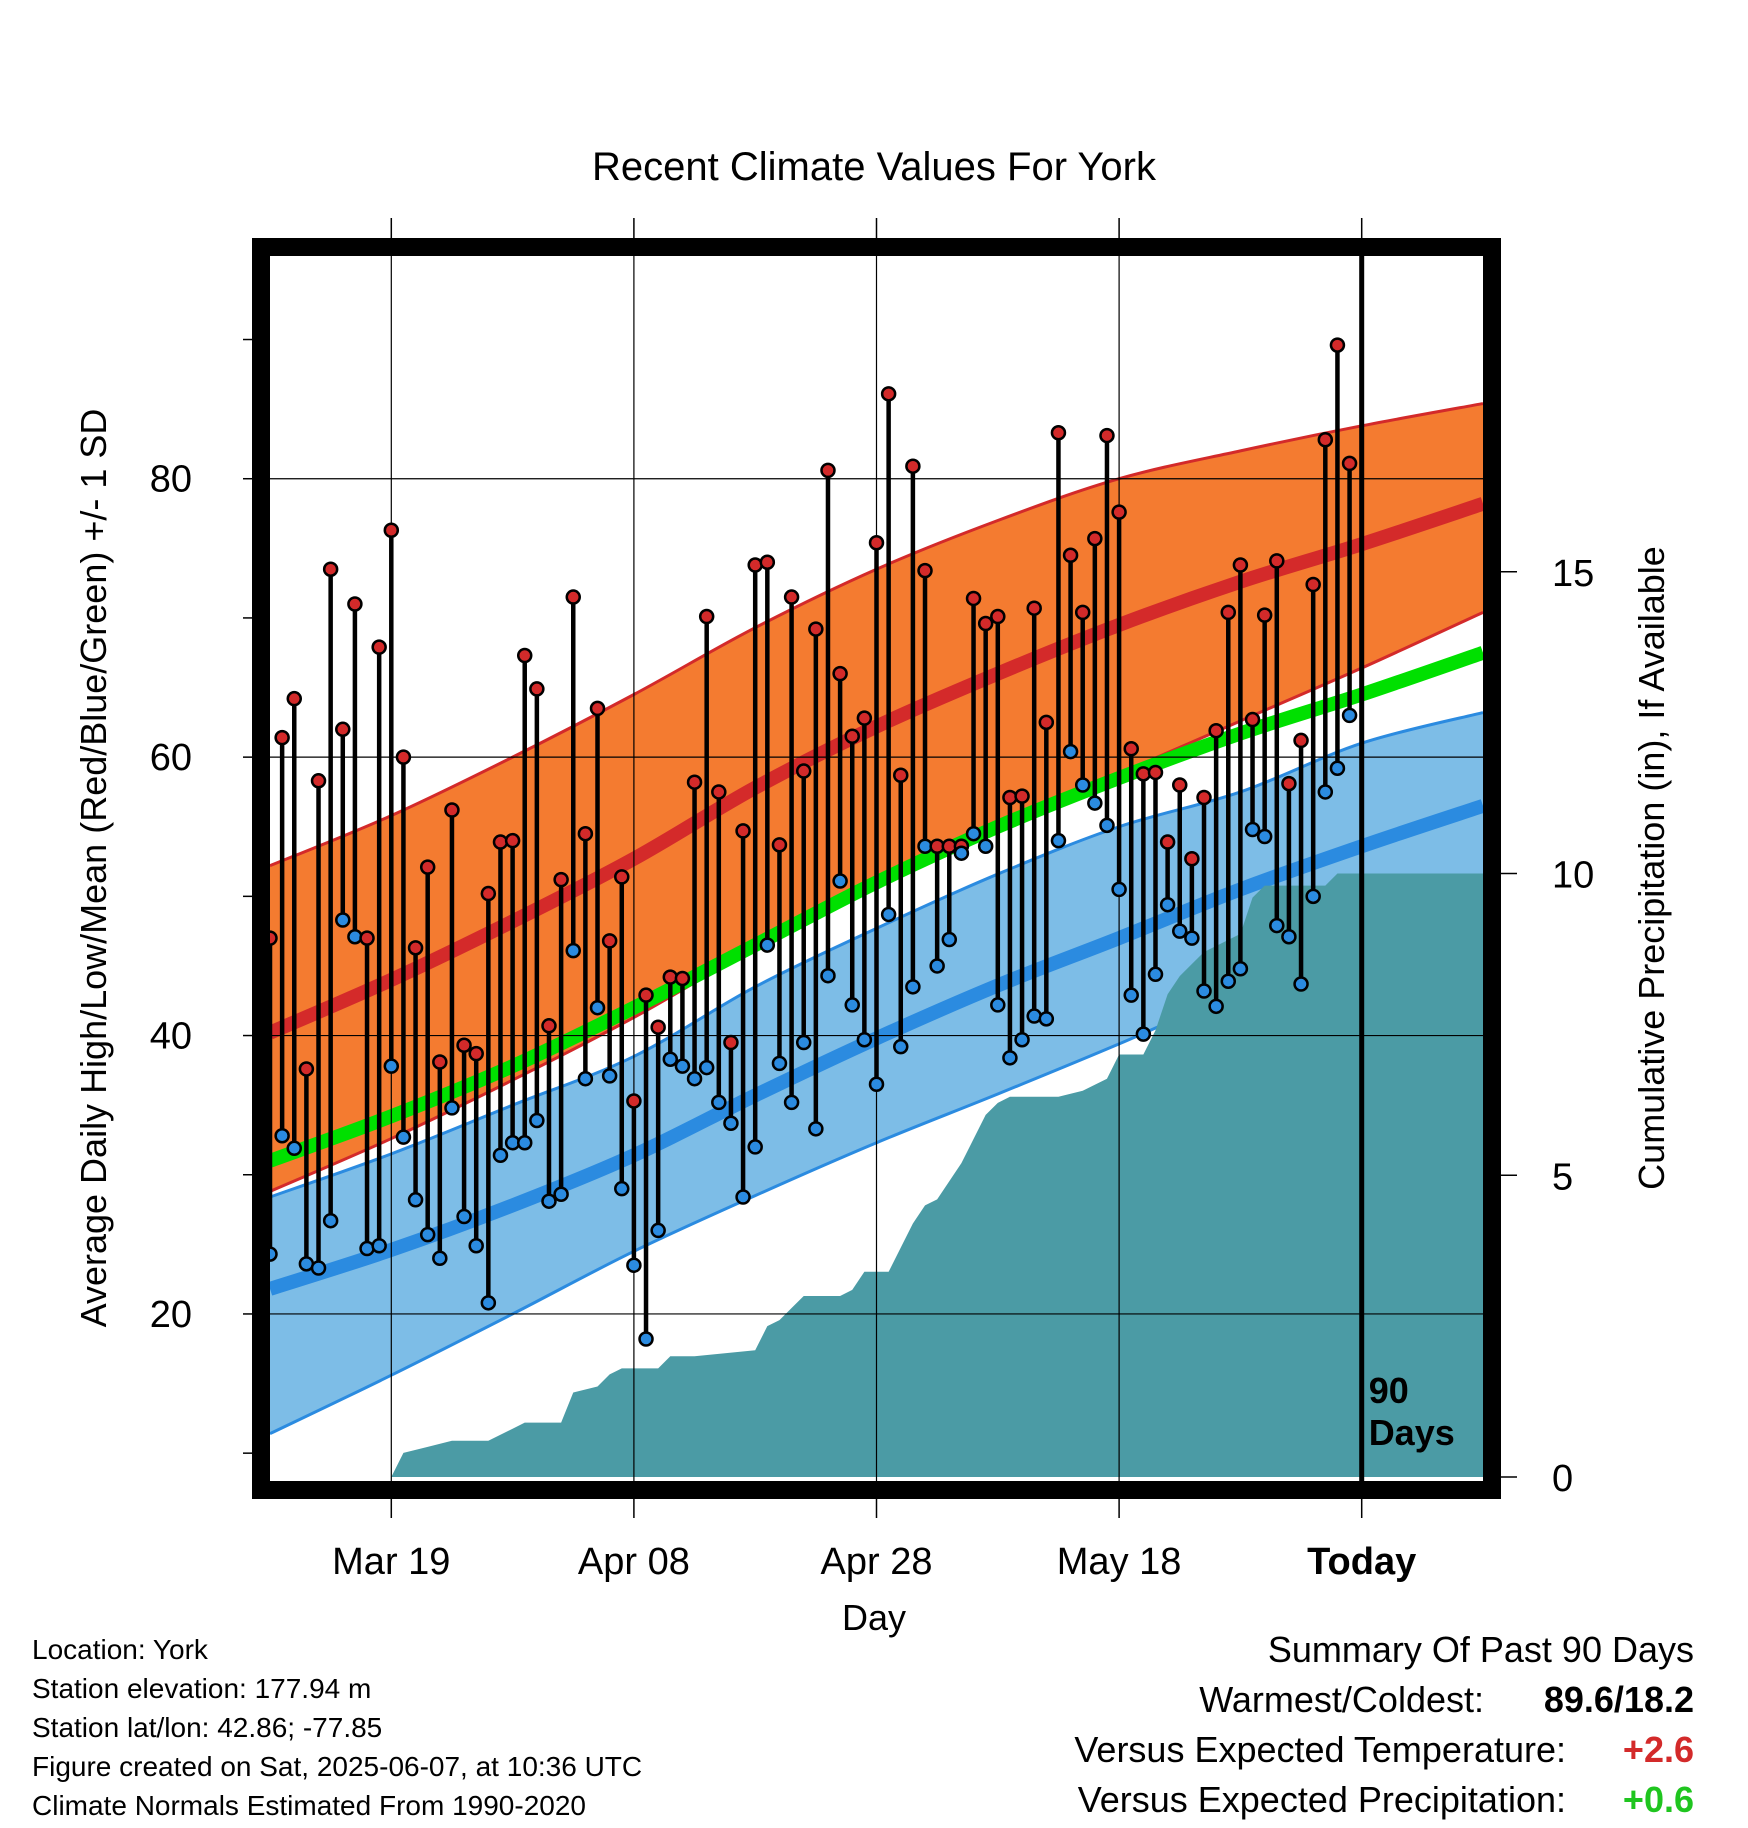 This screenshot has height=1828, width=1748. What do you see at coordinates (1119, 1562) in the screenshot?
I see `x-tick-label: May 18` at bounding box center [1119, 1562].